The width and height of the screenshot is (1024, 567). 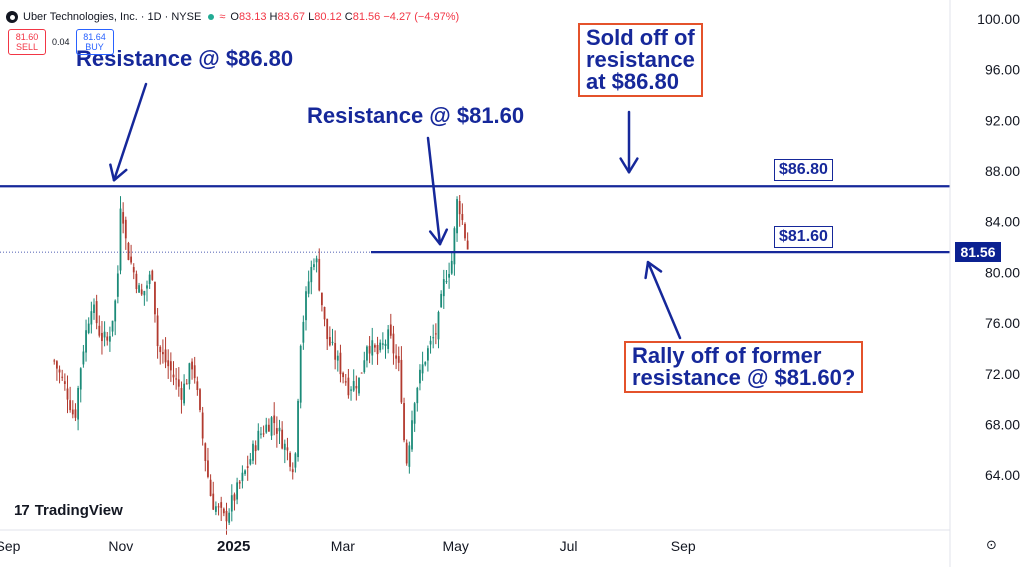 What do you see at coordinates (348, 17) in the screenshot?
I see `ohlc-close-key: C` at bounding box center [348, 17].